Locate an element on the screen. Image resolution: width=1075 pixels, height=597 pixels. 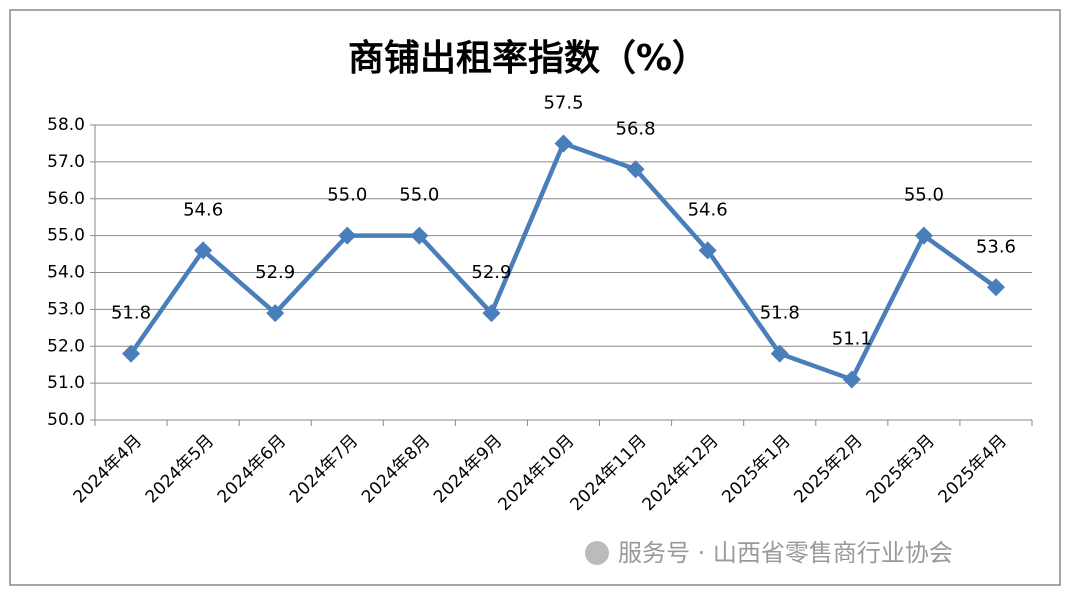
watermark-text: 服务号 · 山西省零售商行业协会 is located at coordinates (785, 553).